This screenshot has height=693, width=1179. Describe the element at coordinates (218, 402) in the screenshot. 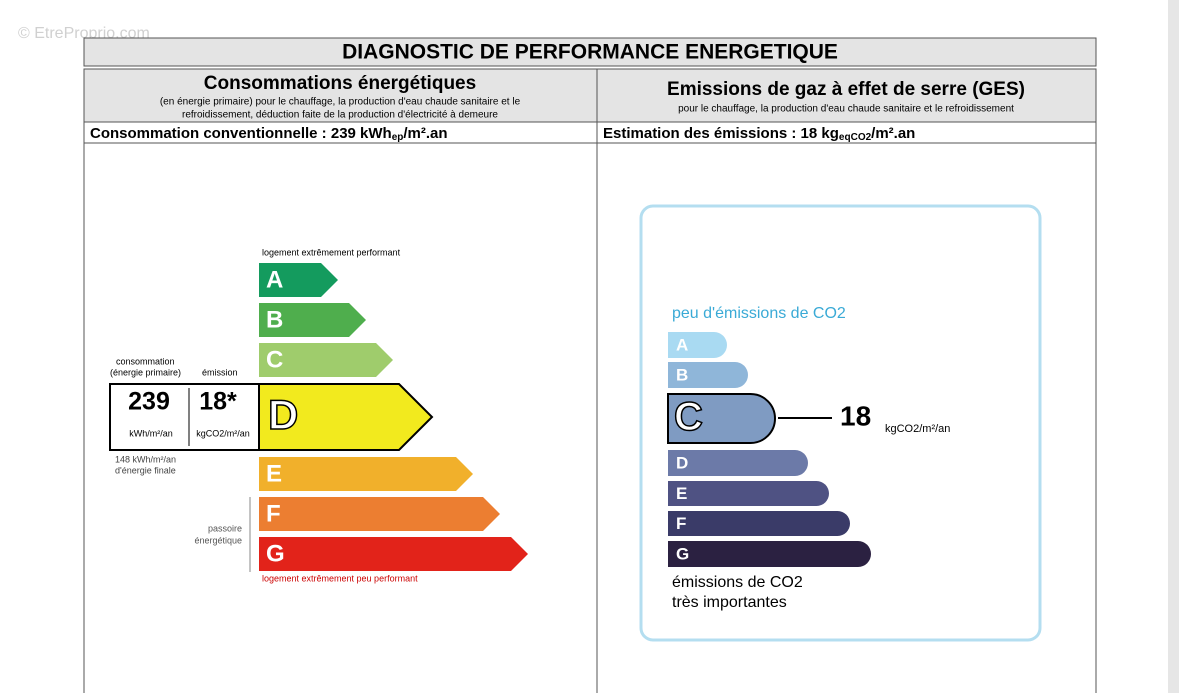

I see `emission-value: 18*` at that location.